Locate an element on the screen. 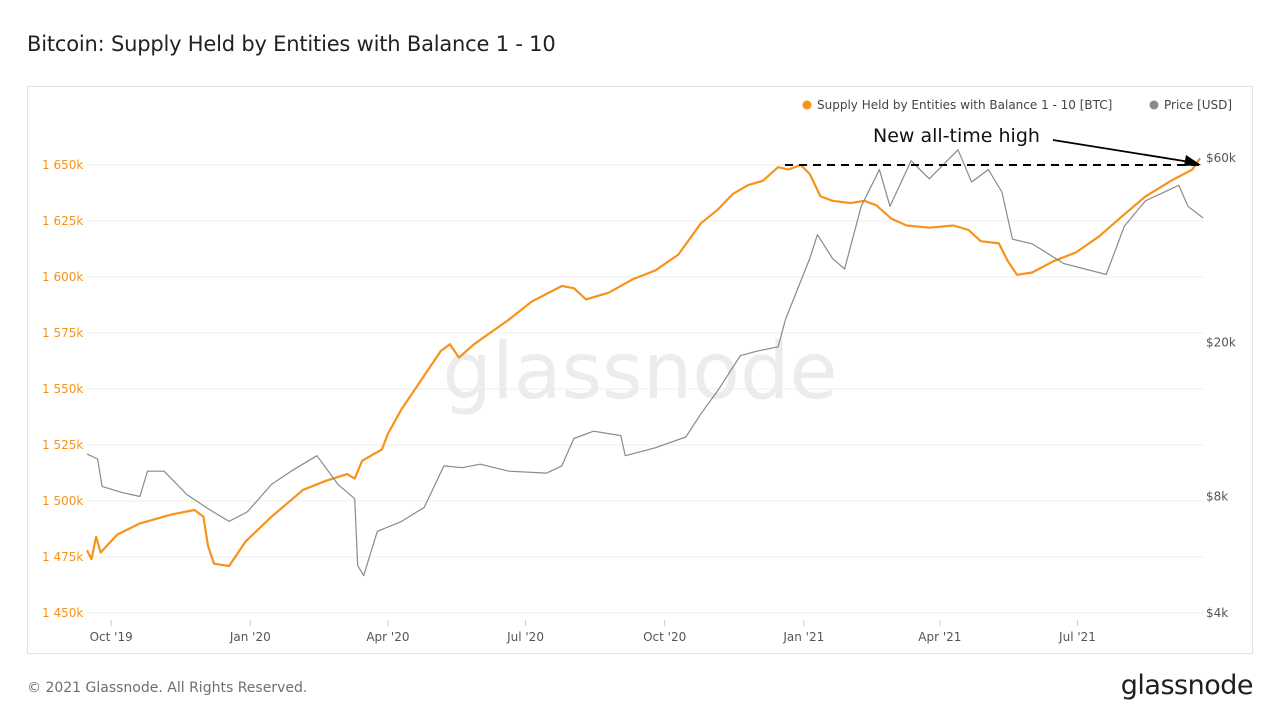 The width and height of the screenshot is (1280, 720). legend-price-label: Price [USD] is located at coordinates (1198, 105).